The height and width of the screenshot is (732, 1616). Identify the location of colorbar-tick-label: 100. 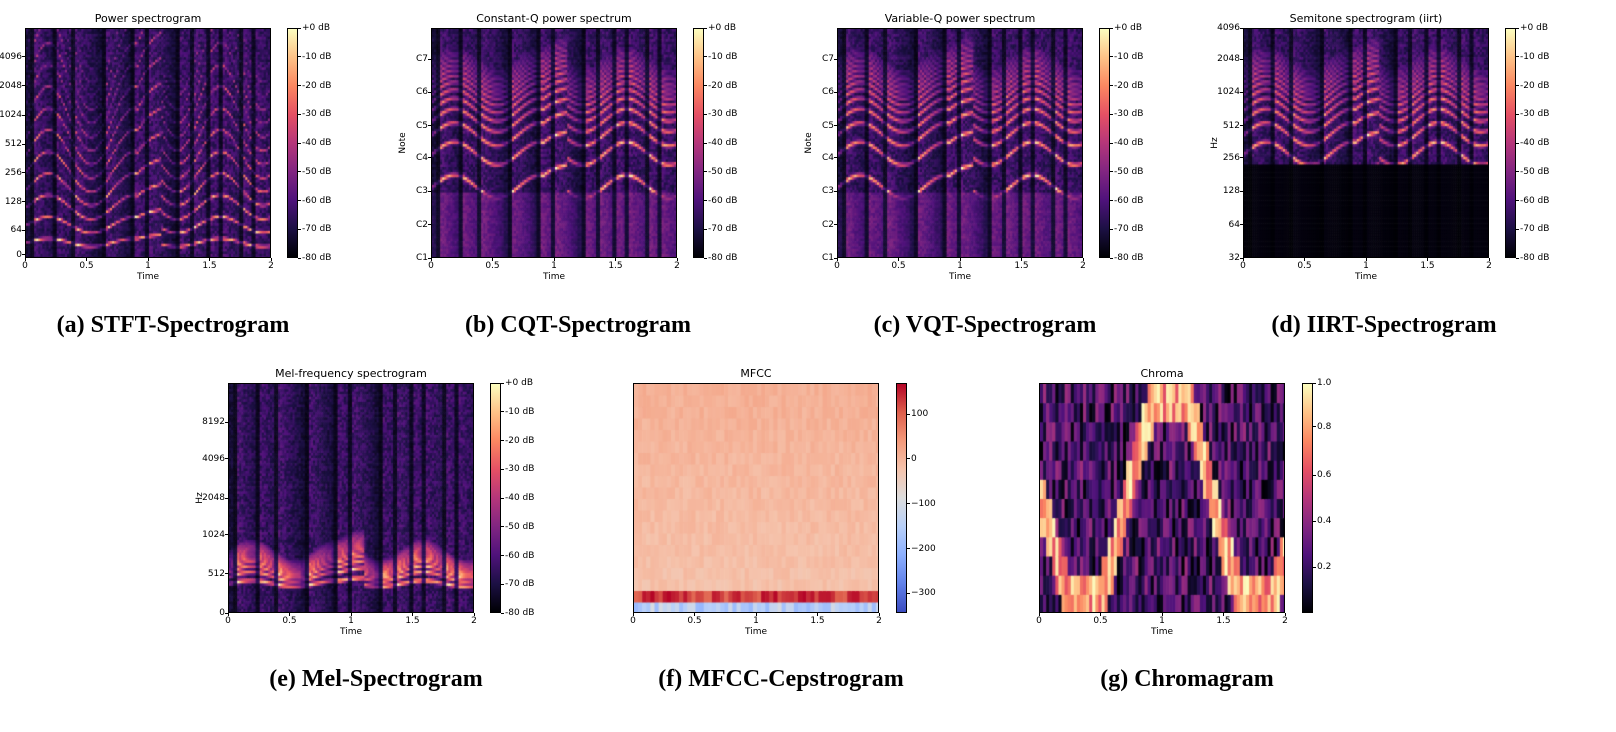
(920, 414).